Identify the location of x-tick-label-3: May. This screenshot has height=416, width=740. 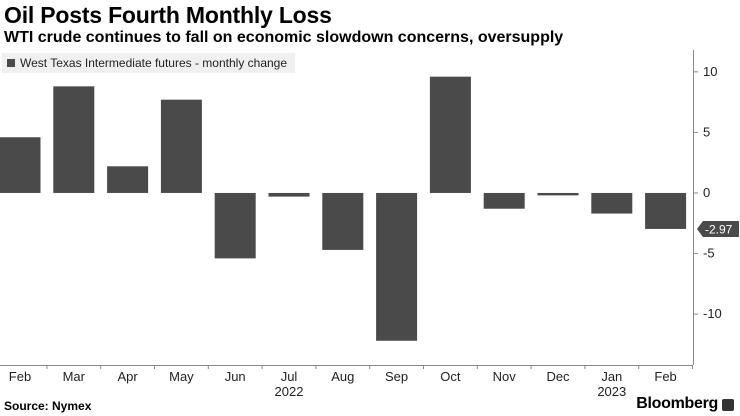
(181, 376).